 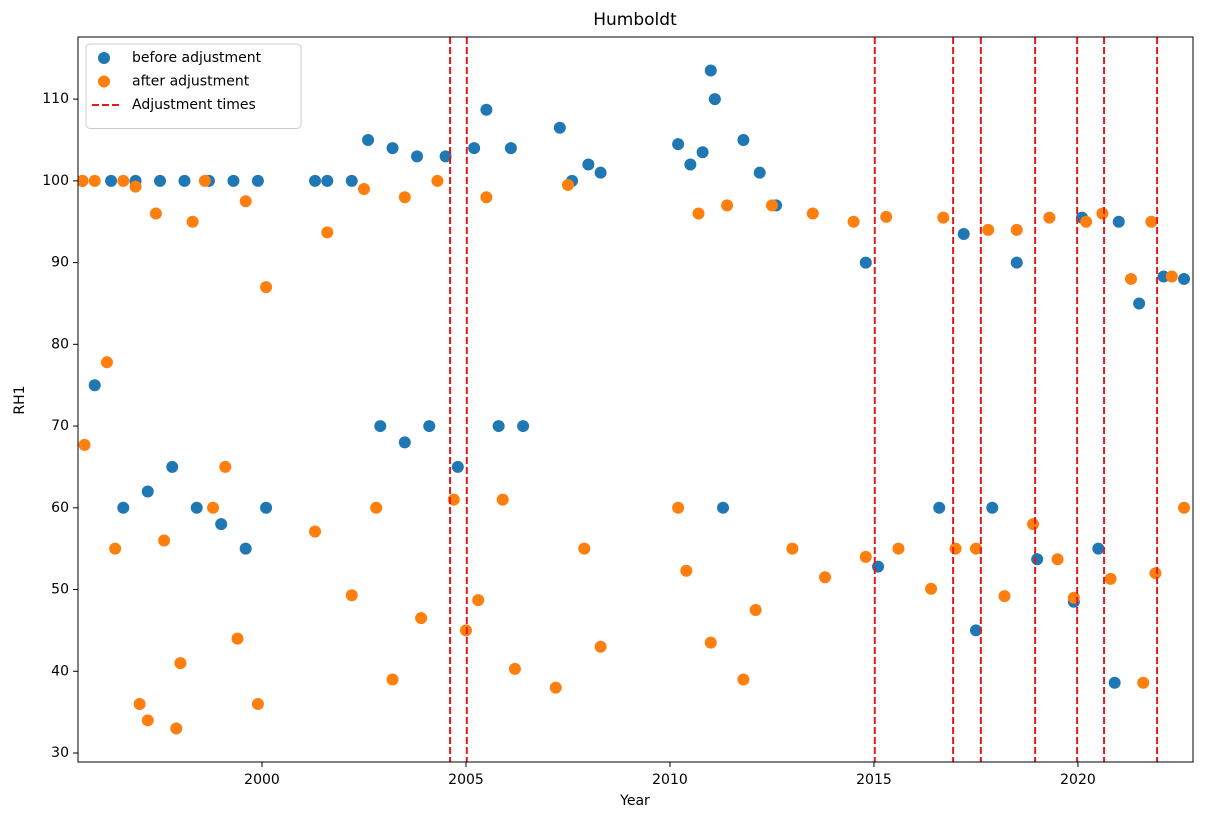 What do you see at coordinates (670, 780) in the screenshot?
I see `x-tick-label: 2010` at bounding box center [670, 780].